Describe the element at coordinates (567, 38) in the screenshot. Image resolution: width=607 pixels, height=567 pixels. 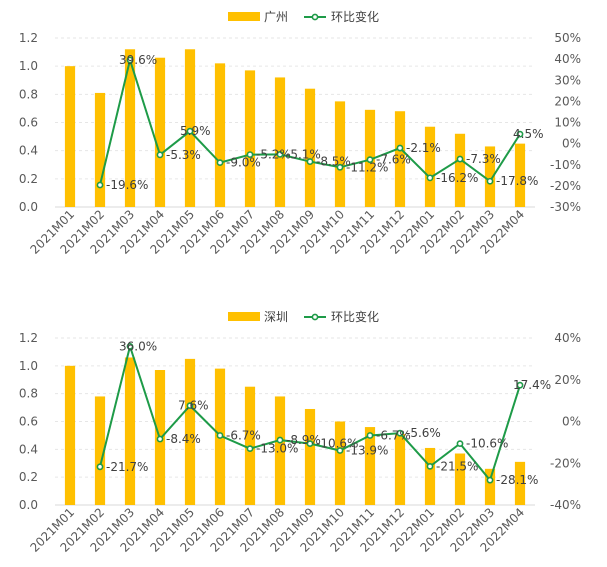
I see `y-right-tick-label: 50%` at that location.